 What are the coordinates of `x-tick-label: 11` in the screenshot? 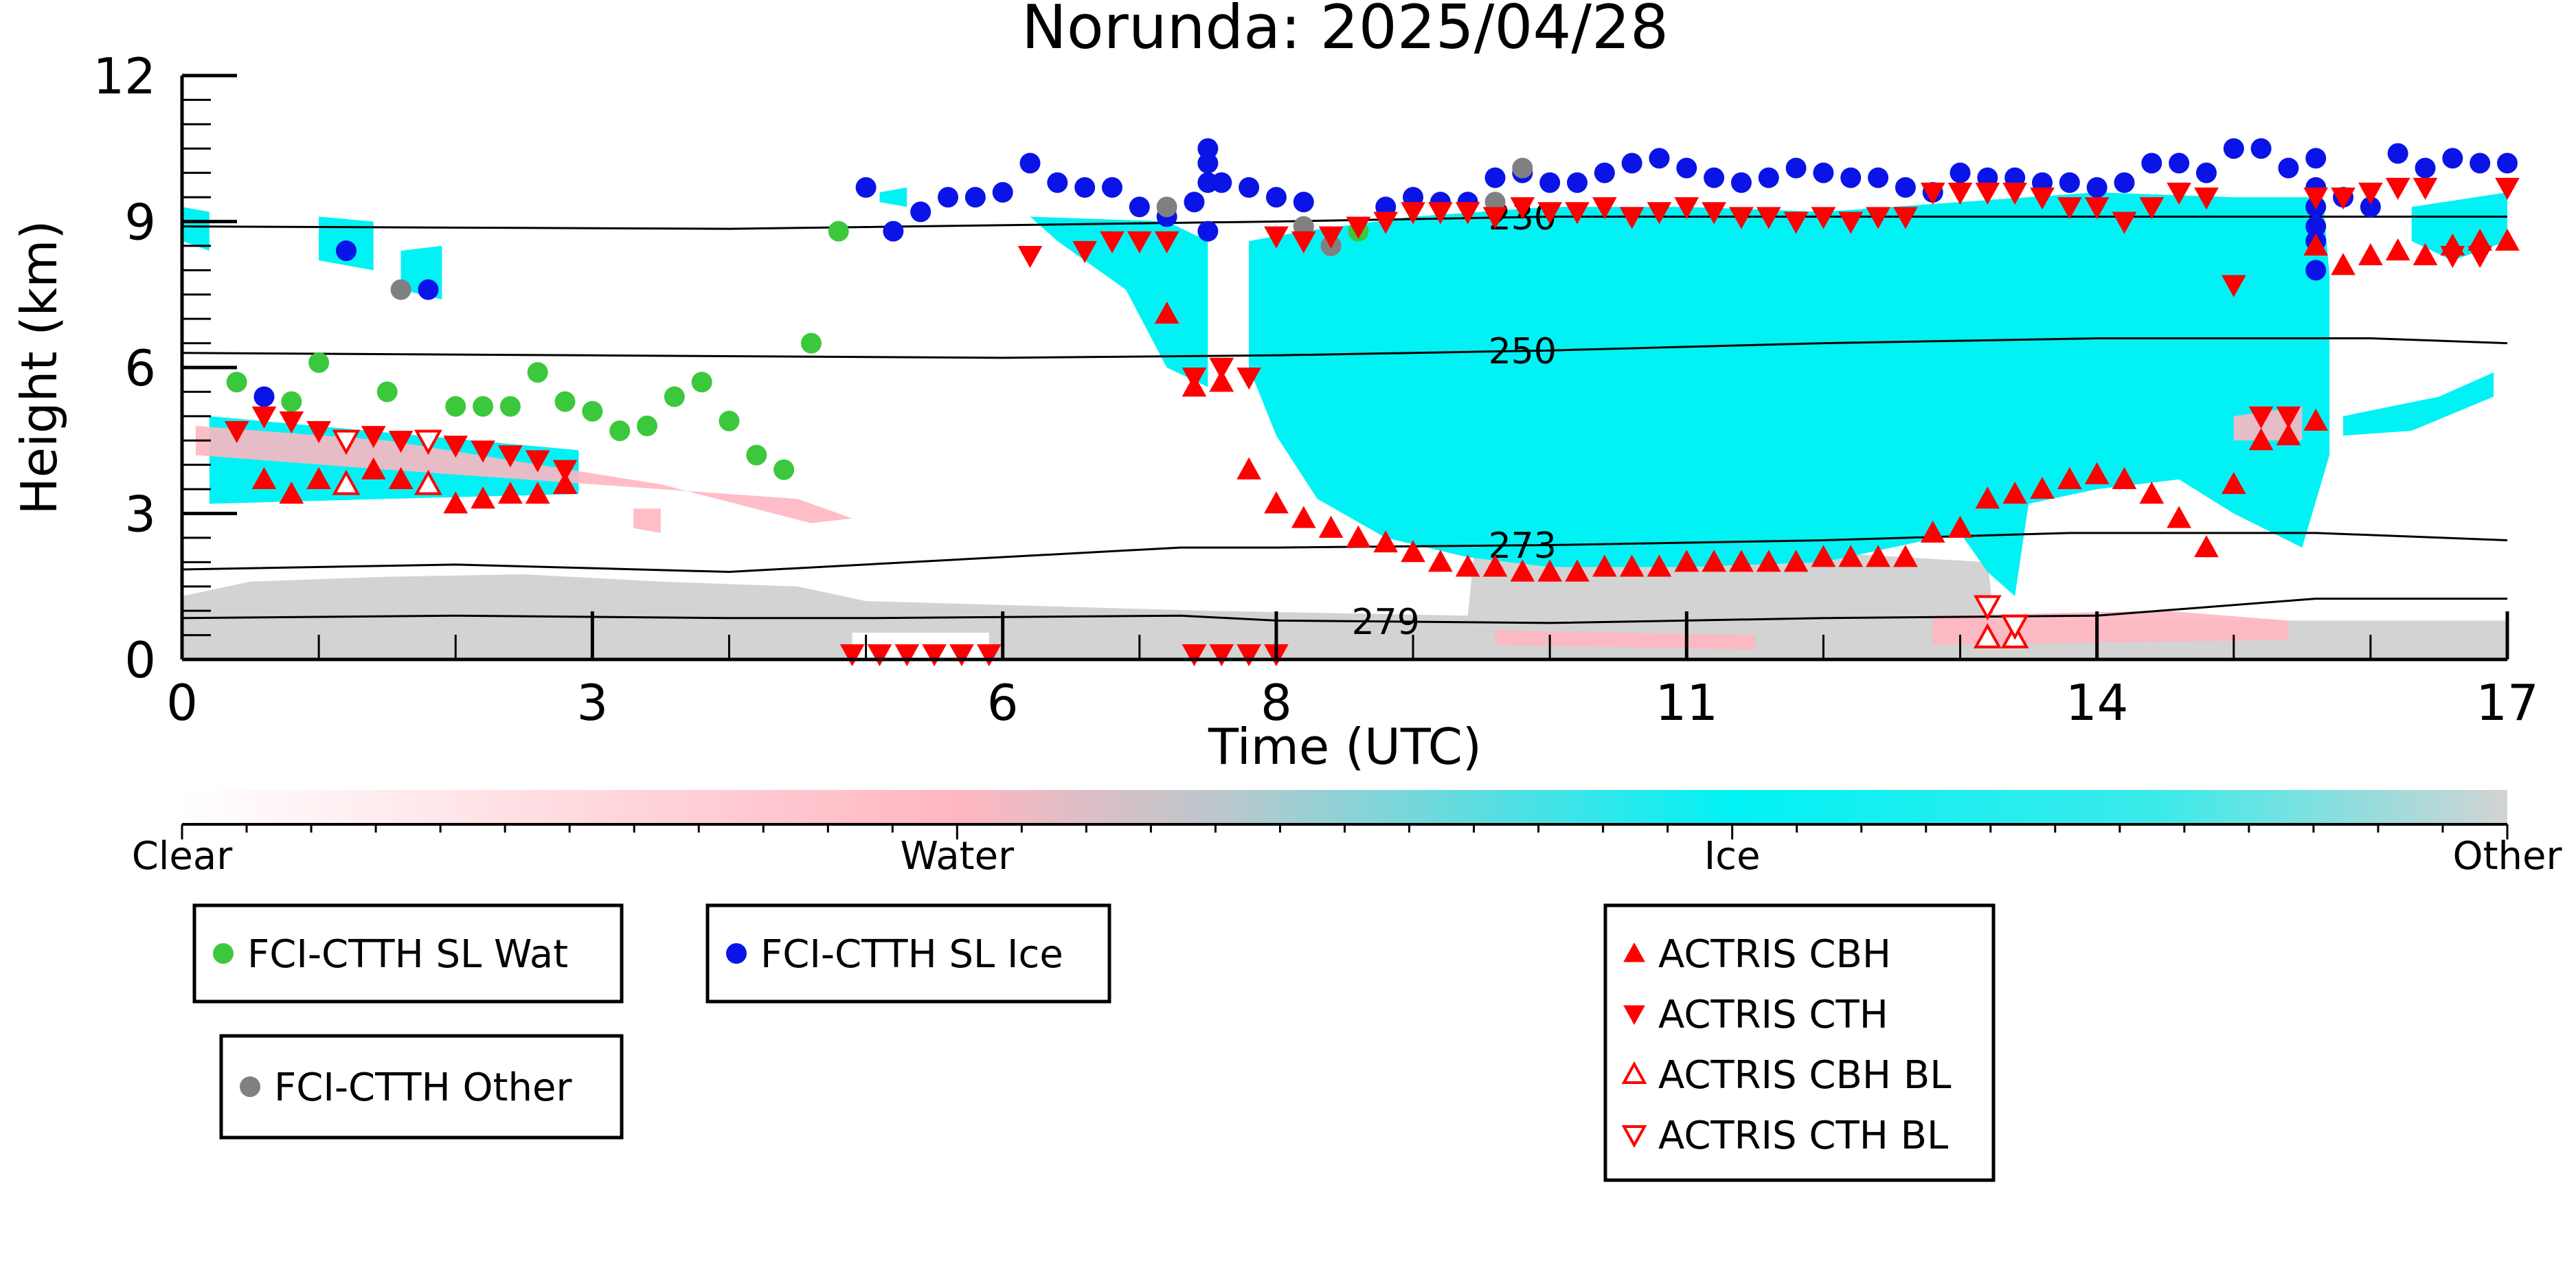 It's located at (1686, 703).